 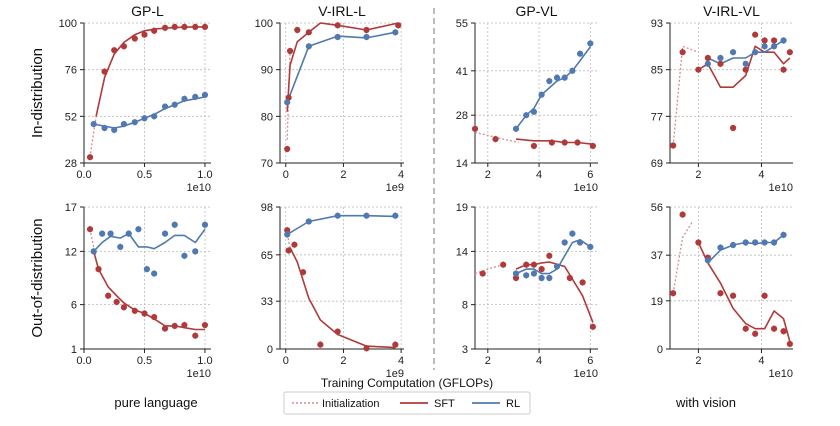 I want to click on y-tick-label: 98, so click(x=267, y=208).